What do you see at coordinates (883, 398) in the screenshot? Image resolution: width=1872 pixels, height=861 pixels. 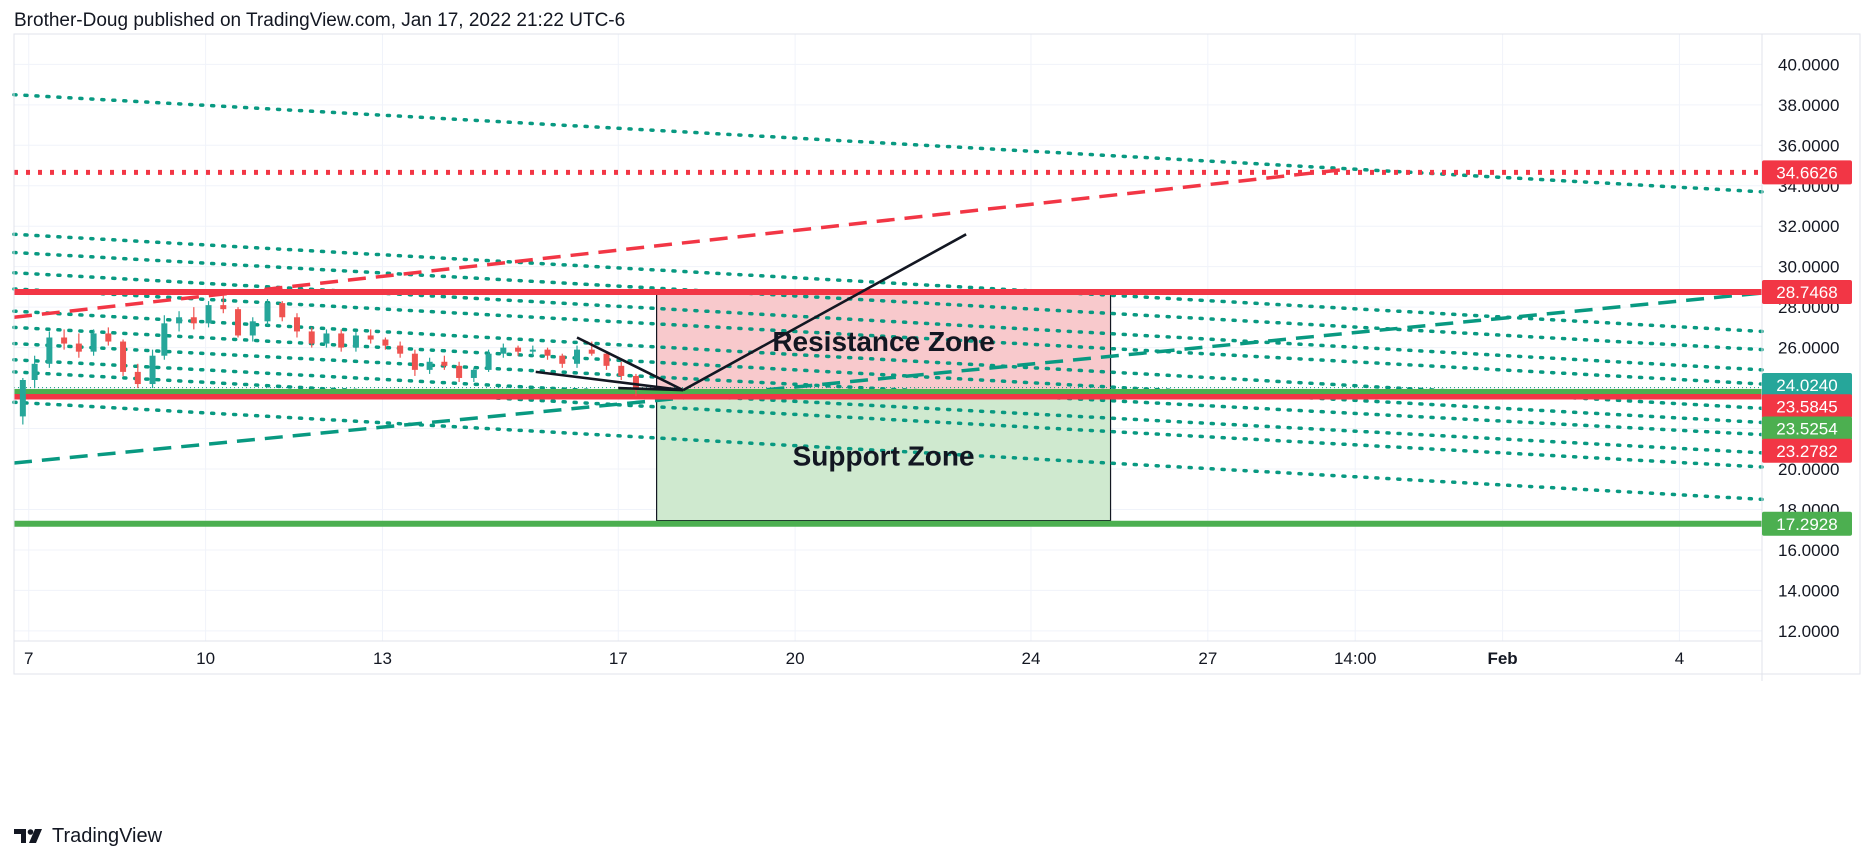 I see `zone-labels-layer: Resistance Zone Support Zone` at bounding box center [883, 398].